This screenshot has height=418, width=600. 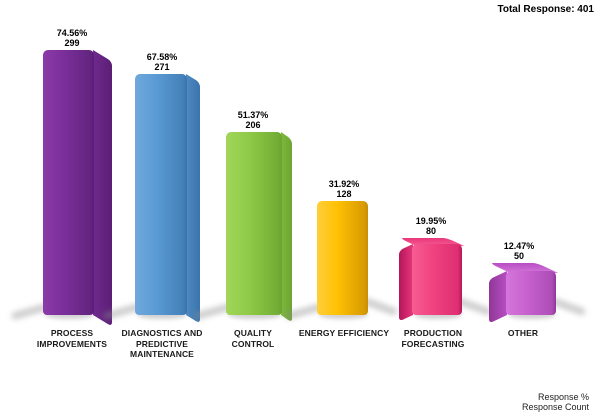 What do you see at coordinates (563, 397) in the screenshot?
I see `legend-response-percent: Response %` at bounding box center [563, 397].